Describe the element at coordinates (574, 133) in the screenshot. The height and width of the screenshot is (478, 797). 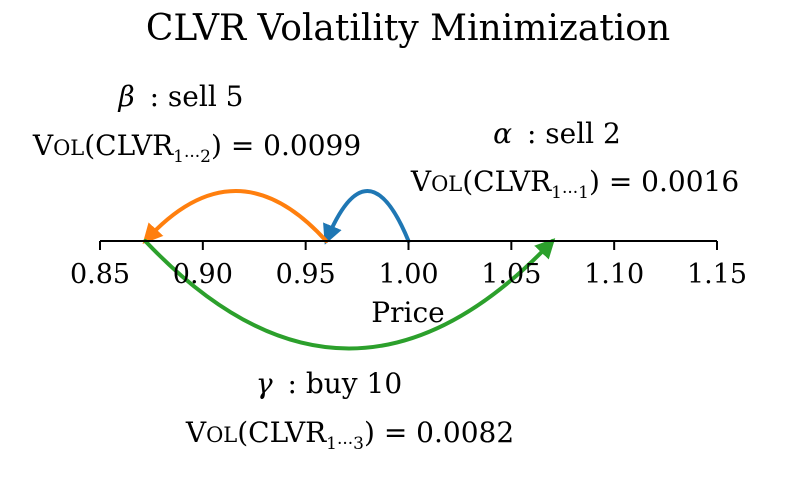
I see `alpha-action: : sell 2` at that location.